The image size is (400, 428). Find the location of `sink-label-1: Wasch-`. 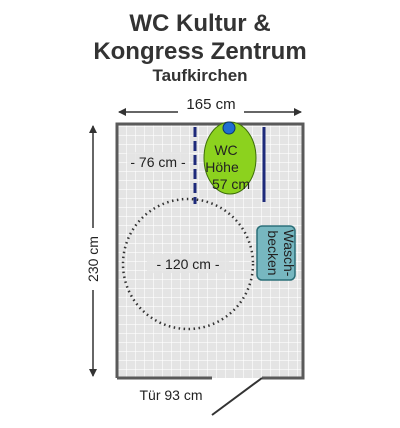

sink-label-1: Wasch- is located at coordinates (289, 253).